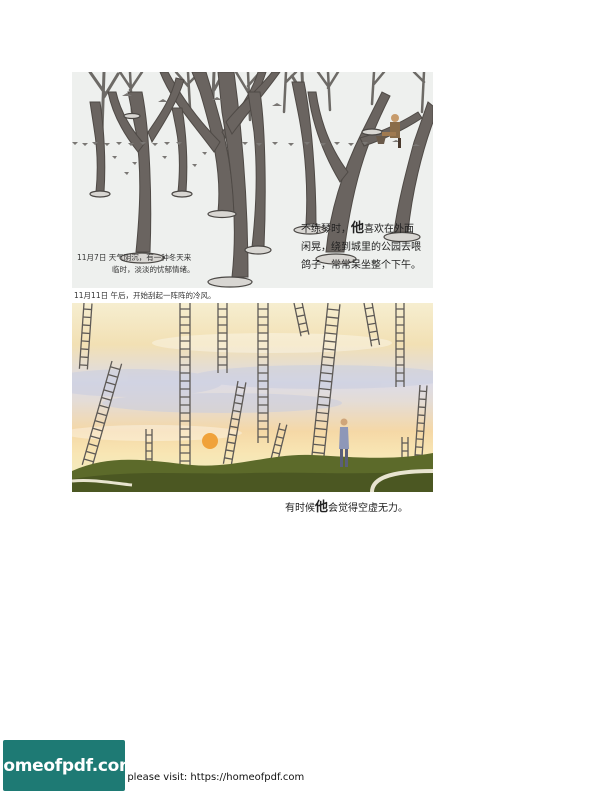 The width and height of the screenshot is (612, 792). Describe the element at coordinates (361, 265) in the screenshot. I see `park-text-line3: 鸽子，常常呆坐整个下午。` at that location.